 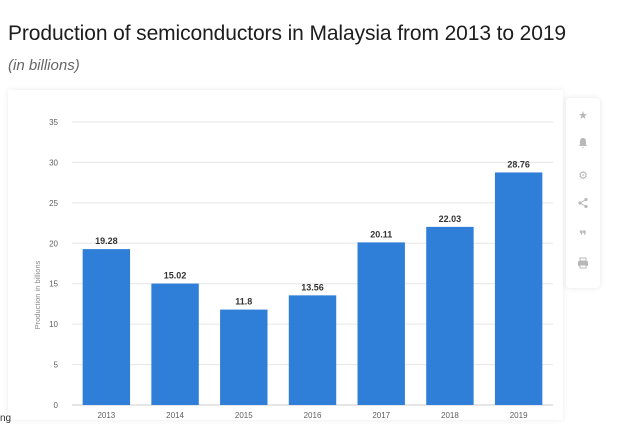 I want to click on y-tick-label: 25, so click(x=53, y=203).